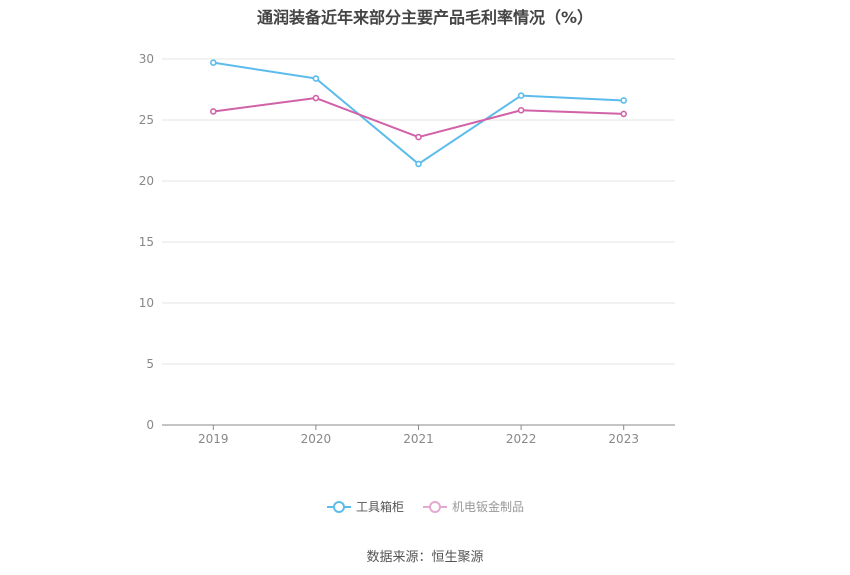 Image resolution: width=850 pixels, height=575 pixels. Describe the element at coordinates (150, 364) in the screenshot. I see `y-tick-label: 5` at that location.